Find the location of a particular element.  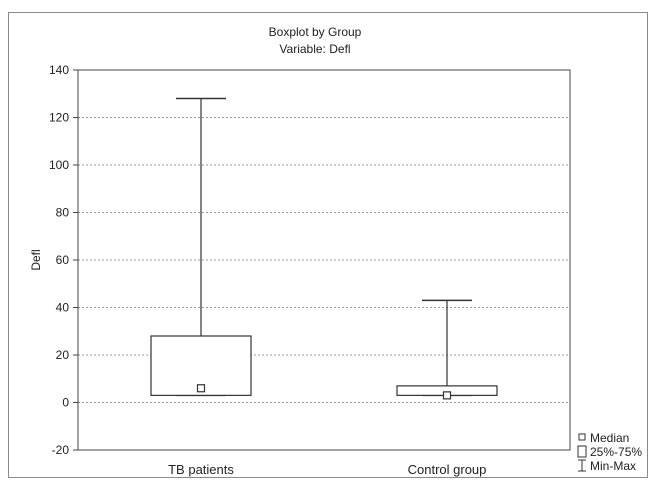

legend-label: 25%-75% is located at coordinates (616, 452).